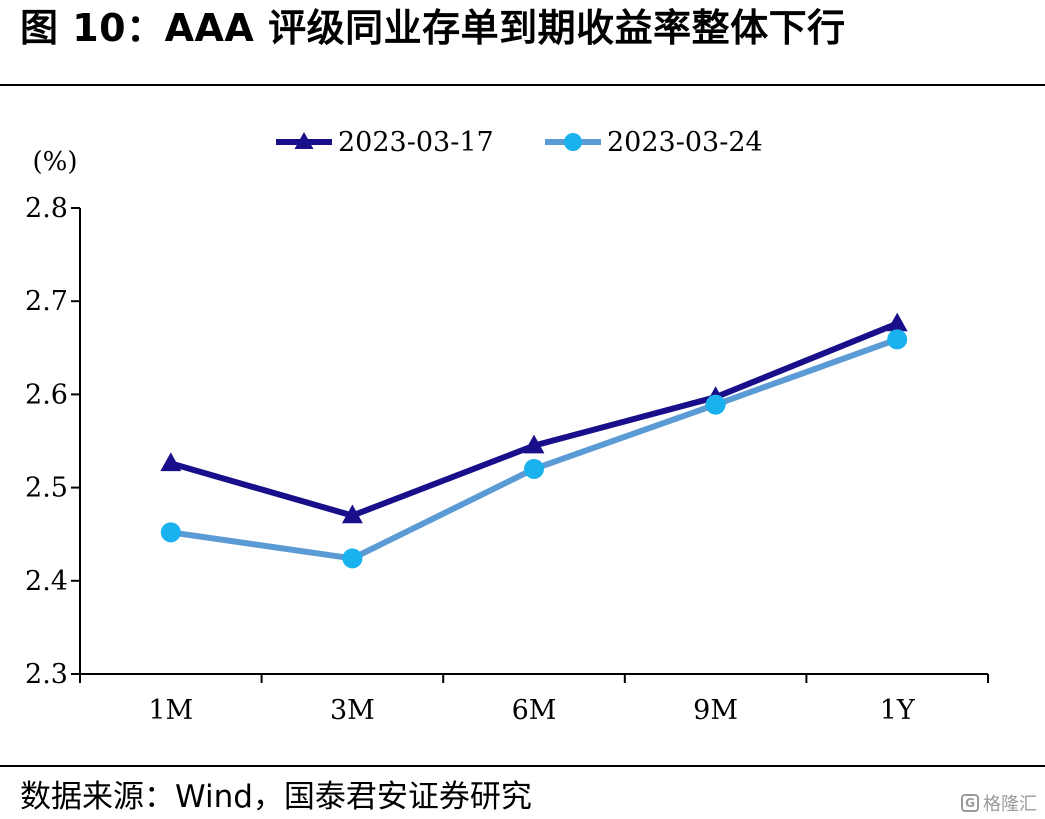 The height and width of the screenshot is (819, 1045). What do you see at coordinates (46, 394) in the screenshot?
I see `y-tick-label: 2.6` at bounding box center [46, 394].